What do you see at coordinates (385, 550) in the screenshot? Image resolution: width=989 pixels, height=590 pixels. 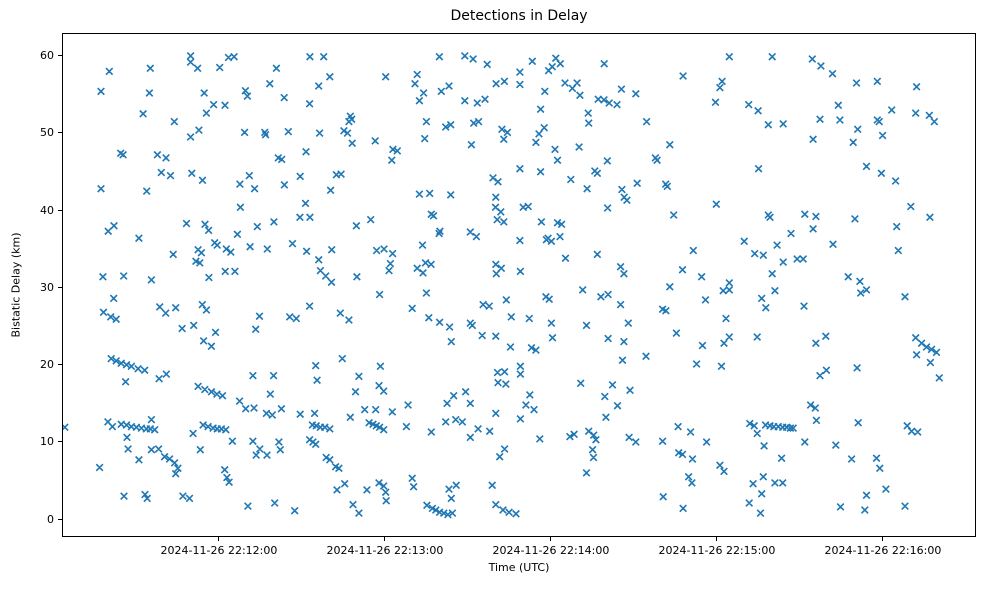 I see `x-tick-label-1: 2024-11-26 22:13:00` at bounding box center [385, 550].